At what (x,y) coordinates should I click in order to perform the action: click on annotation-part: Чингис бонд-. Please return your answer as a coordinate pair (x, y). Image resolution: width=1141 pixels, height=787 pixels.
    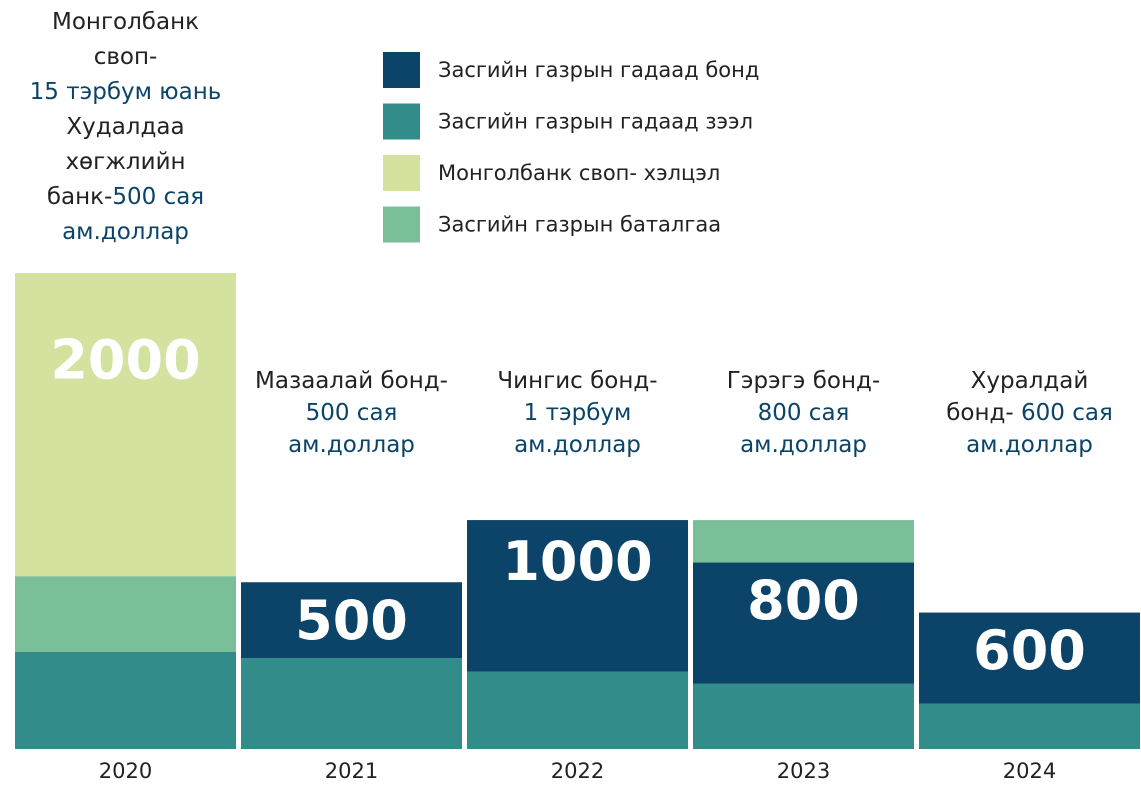
    Looking at the image, I should click on (577, 381).